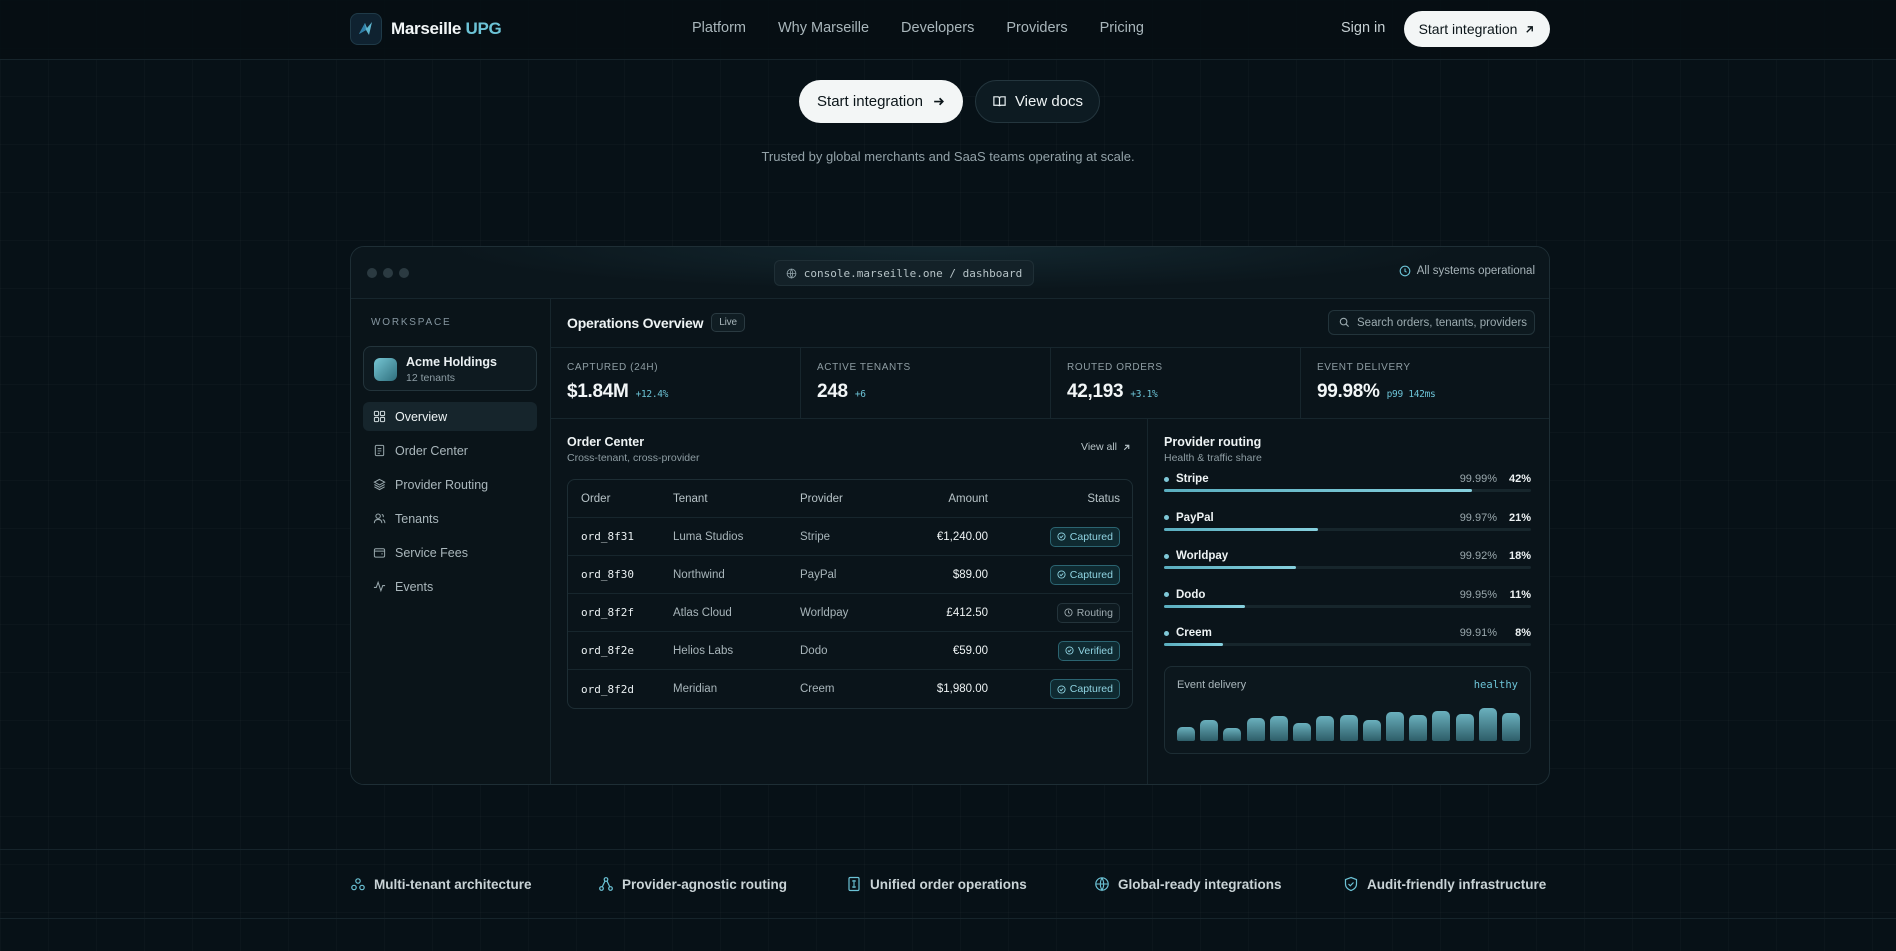 The width and height of the screenshot is (1896, 951). What do you see at coordinates (1103, 498) in the screenshot?
I see `column-header-status: Status` at bounding box center [1103, 498].